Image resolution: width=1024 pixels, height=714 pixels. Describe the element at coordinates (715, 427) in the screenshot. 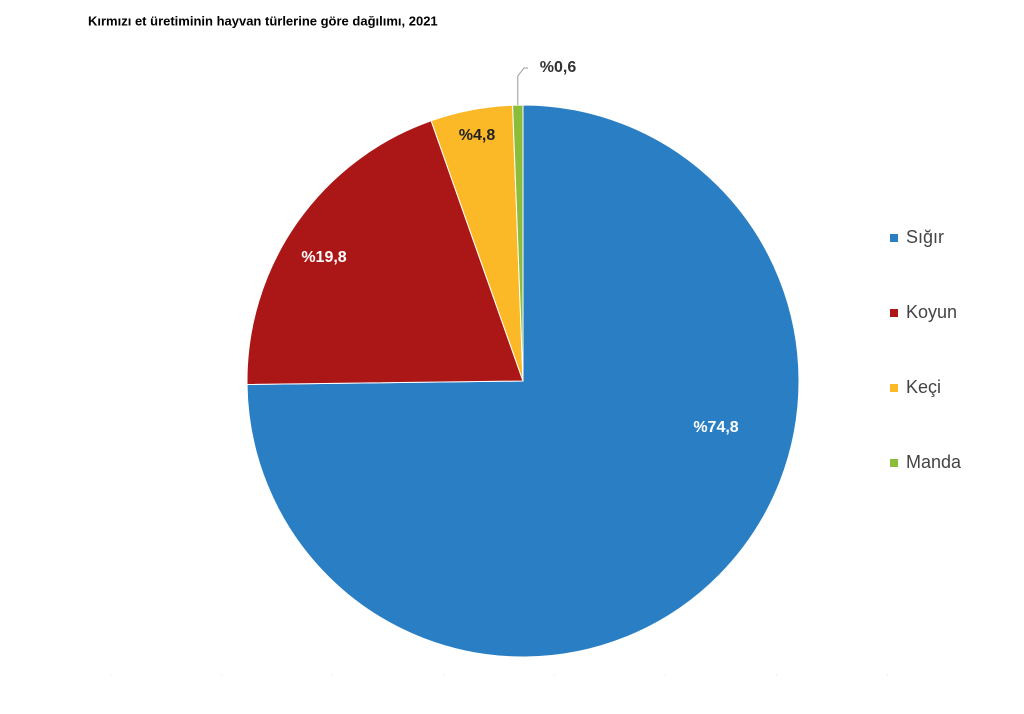

I see `data-label: %74,8` at that location.